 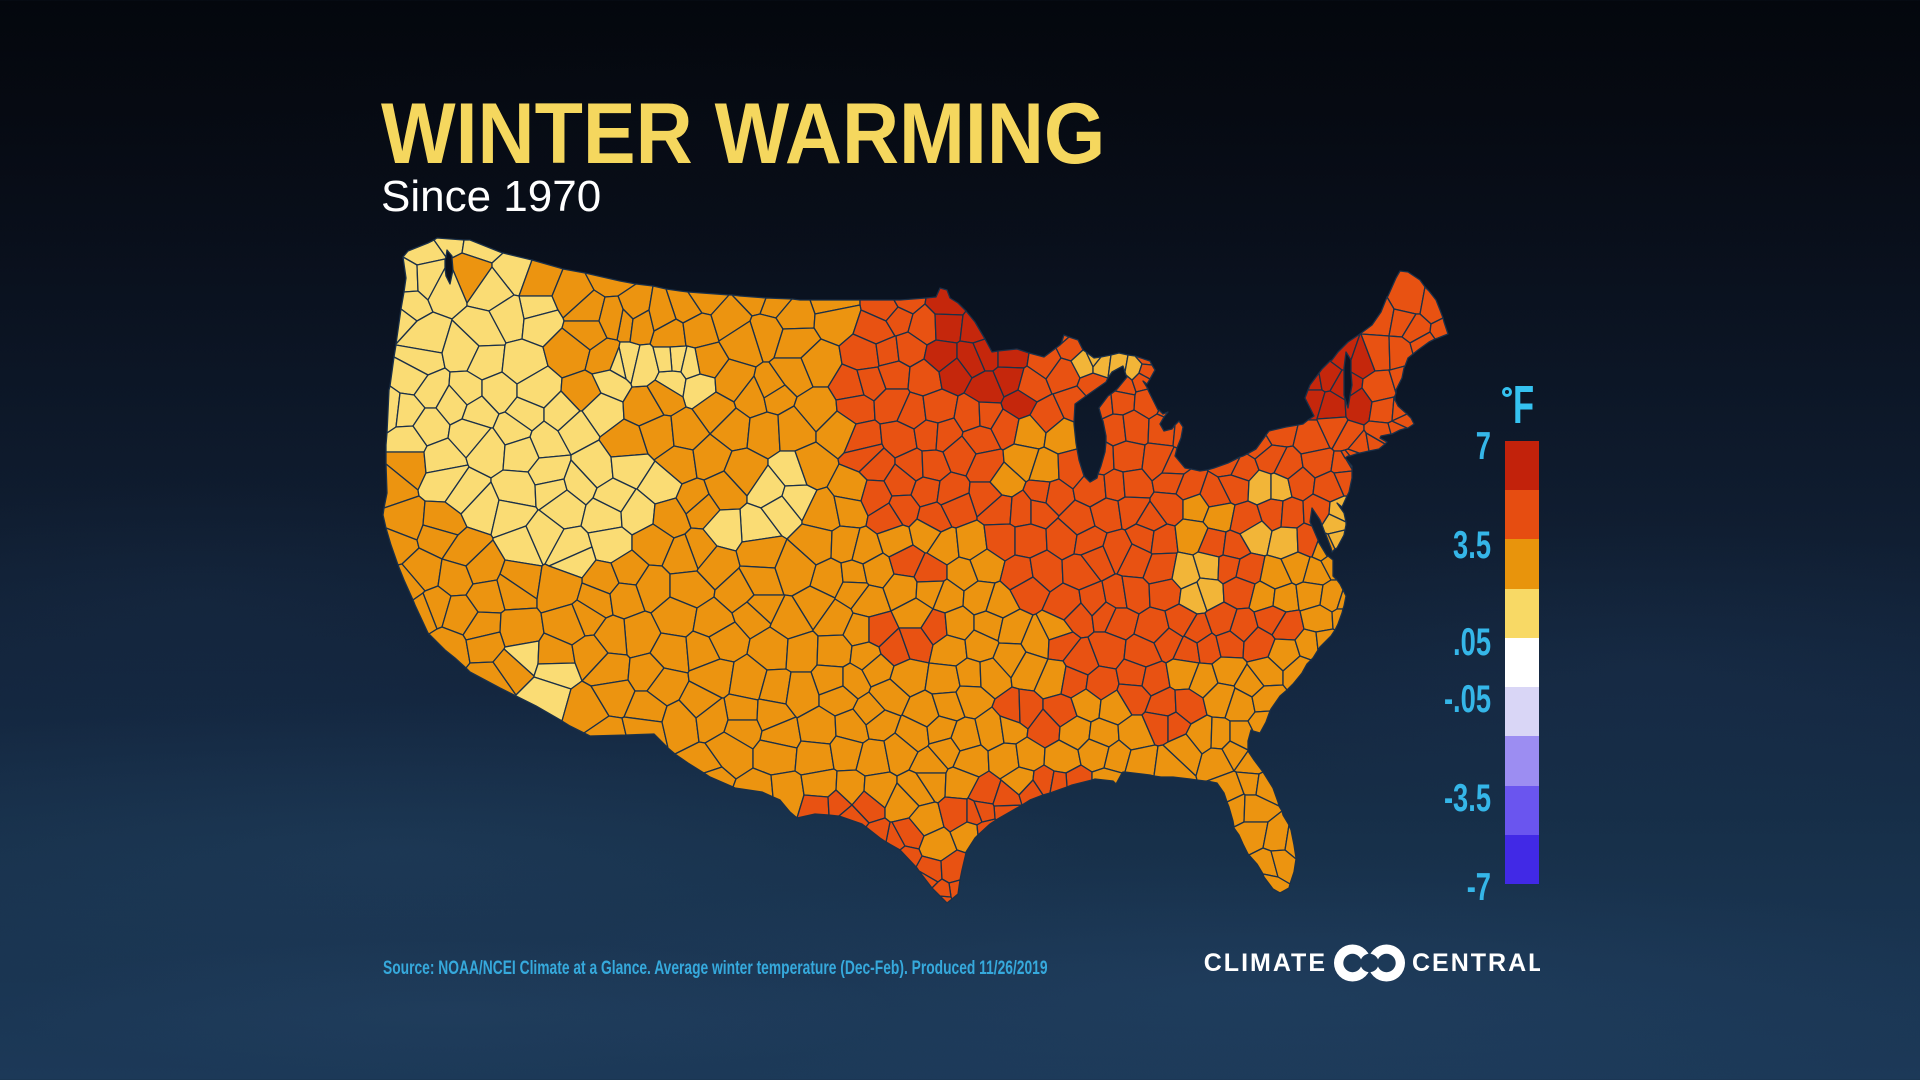 What do you see at coordinates (1476, 963) in the screenshot?
I see `svg-text: CENTRAL` at bounding box center [1476, 963].